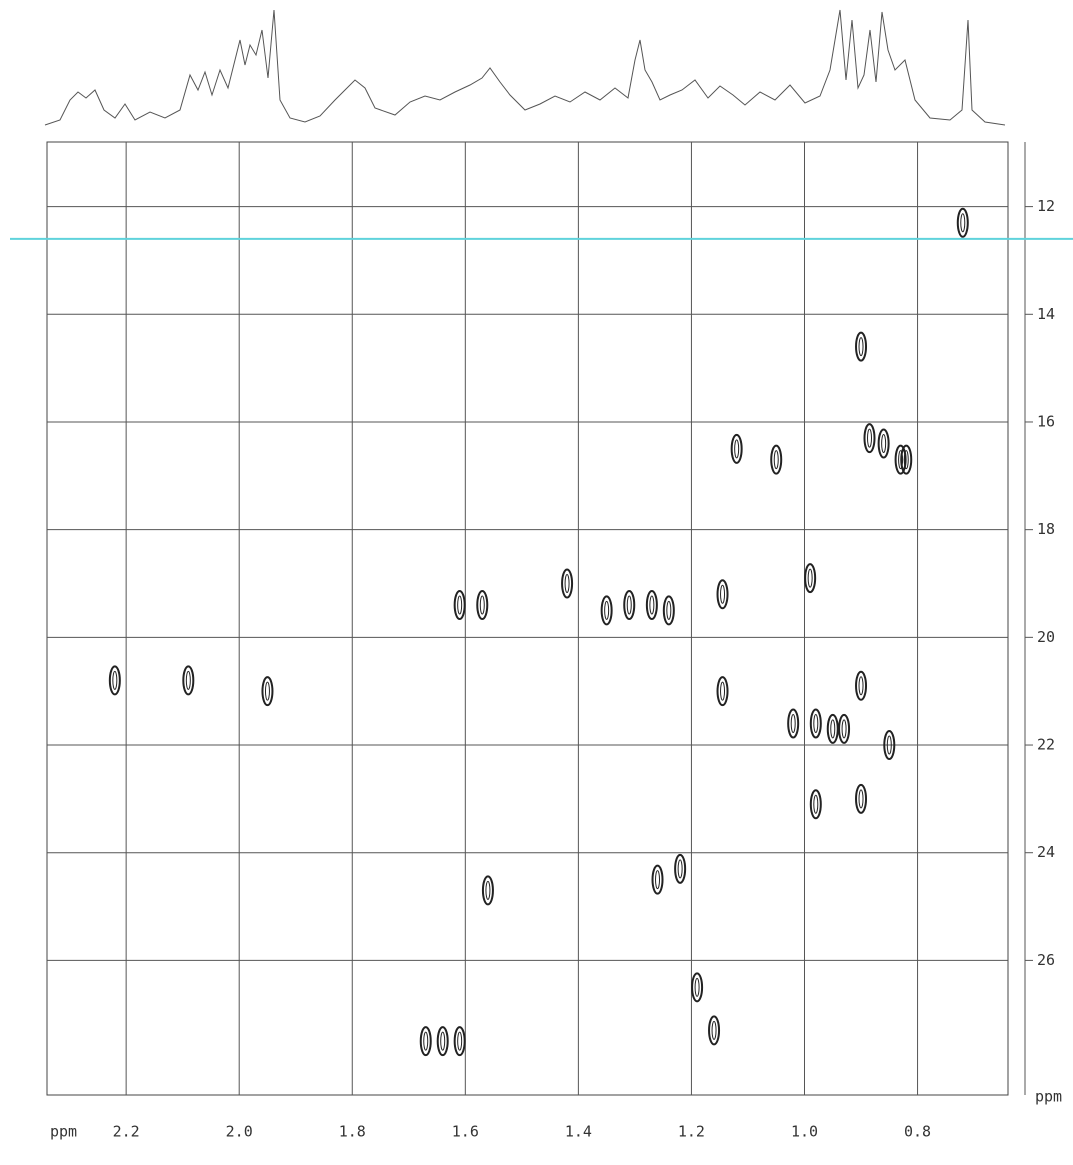 The image size is (1073, 1165). What do you see at coordinates (1046, 314) in the screenshot?
I see `y-tick-label: 14` at bounding box center [1046, 314].